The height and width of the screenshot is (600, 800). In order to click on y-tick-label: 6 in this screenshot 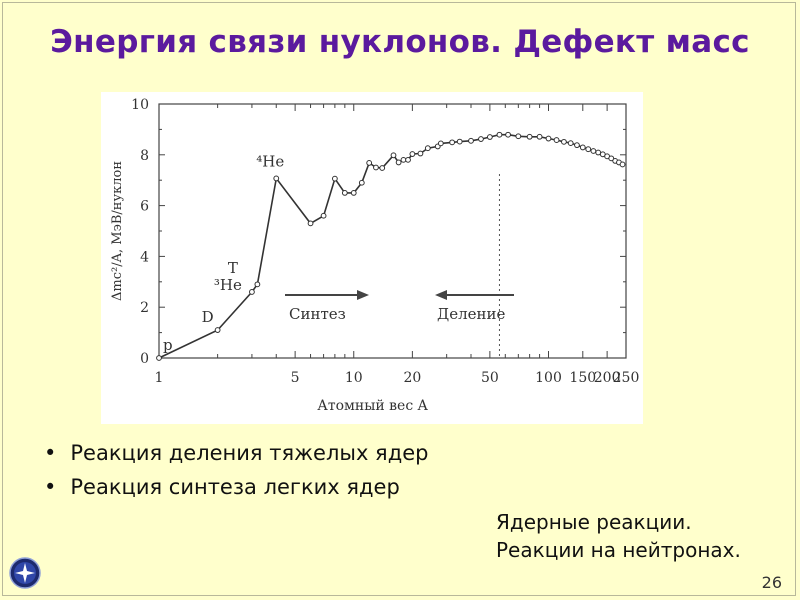, I will do `click(144, 207)`.